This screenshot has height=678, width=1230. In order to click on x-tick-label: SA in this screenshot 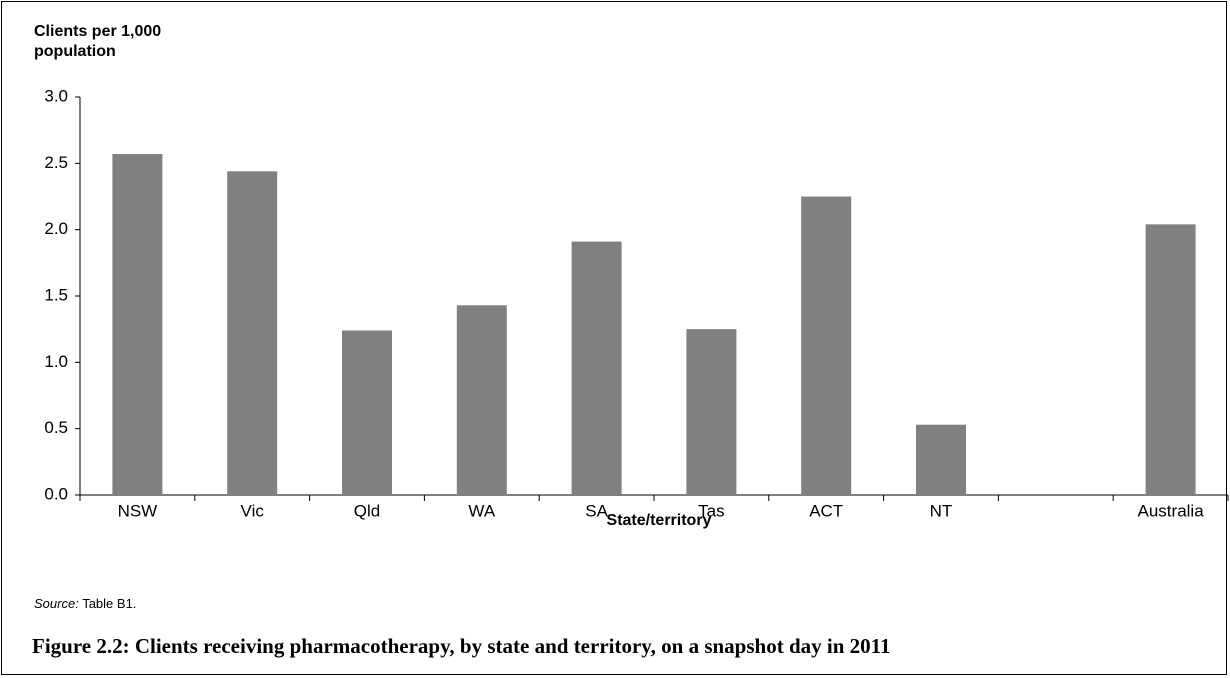, I will do `click(596, 510)`.